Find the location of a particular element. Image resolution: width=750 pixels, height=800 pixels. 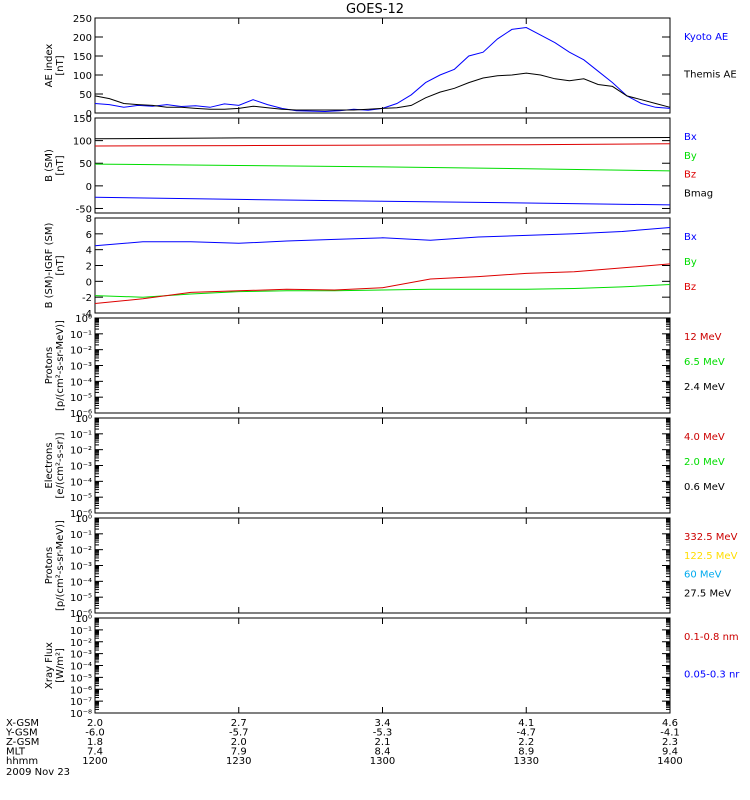

orbit-value: 9.4 is located at coordinates (670, 752).